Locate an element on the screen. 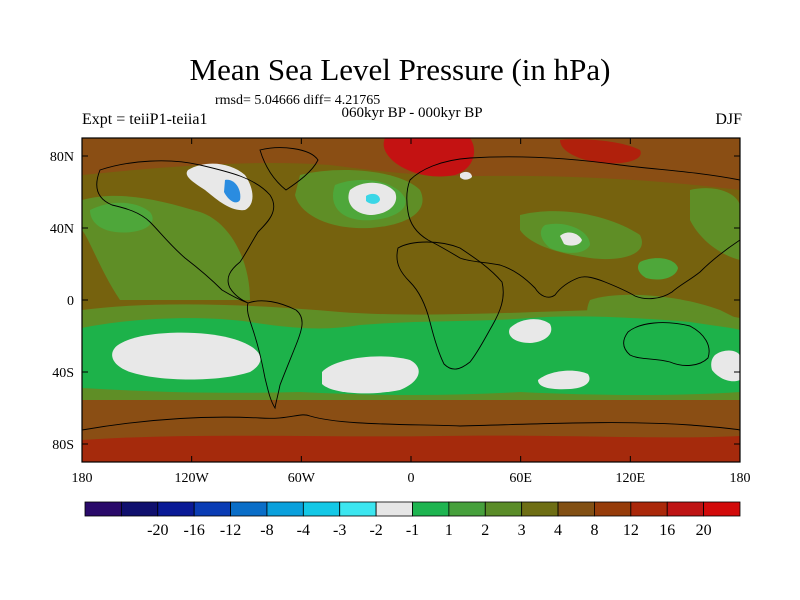 This screenshot has height=600, width=800. lon-tick-label: 60W is located at coordinates (302, 478).